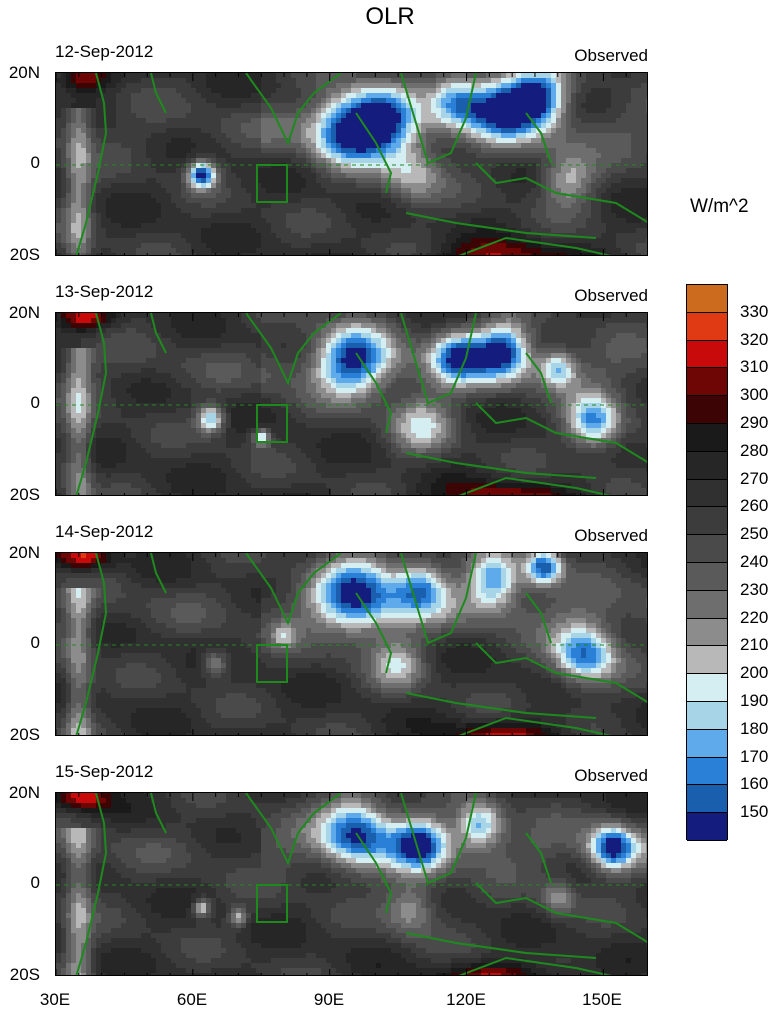  Describe the element at coordinates (611, 535) in the screenshot. I see `panel-label-3: Observed` at that location.